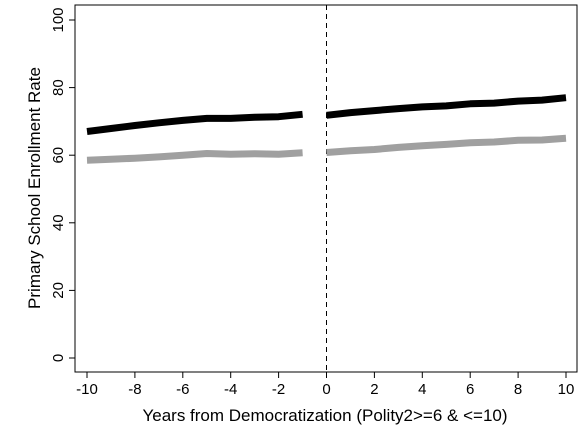 The image size is (582, 430). Describe the element at coordinates (326, 389) in the screenshot. I see `x-tick-label: 0` at that location.